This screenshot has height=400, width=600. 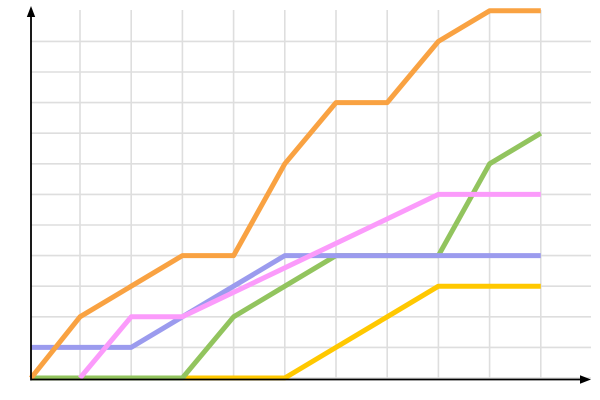 What do you see at coordinates (31, 11) in the screenshot?
I see `y-axis-arrow-icon` at bounding box center [31, 11].